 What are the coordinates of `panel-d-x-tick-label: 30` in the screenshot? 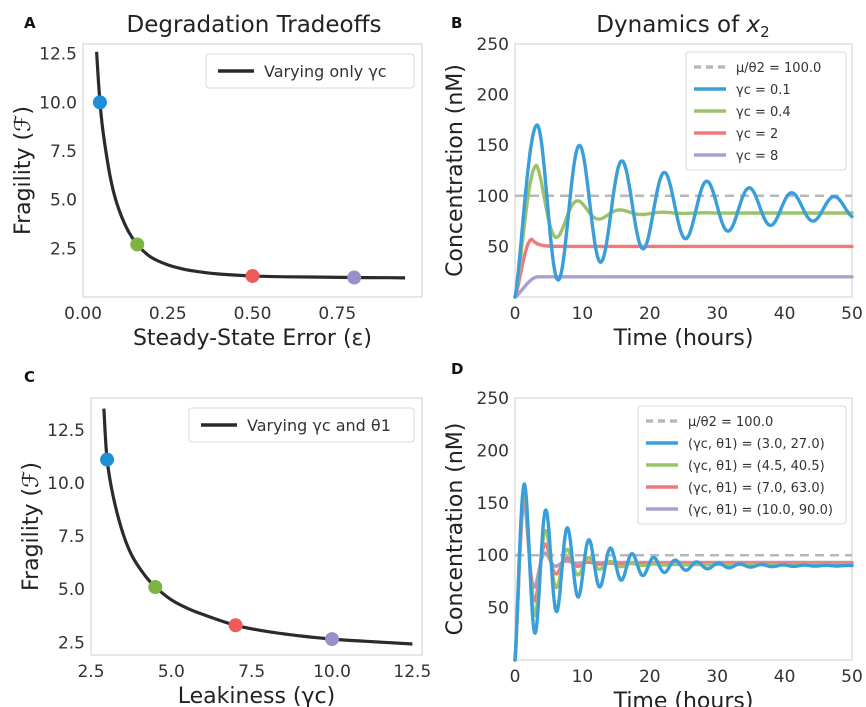 It's located at (717, 677).